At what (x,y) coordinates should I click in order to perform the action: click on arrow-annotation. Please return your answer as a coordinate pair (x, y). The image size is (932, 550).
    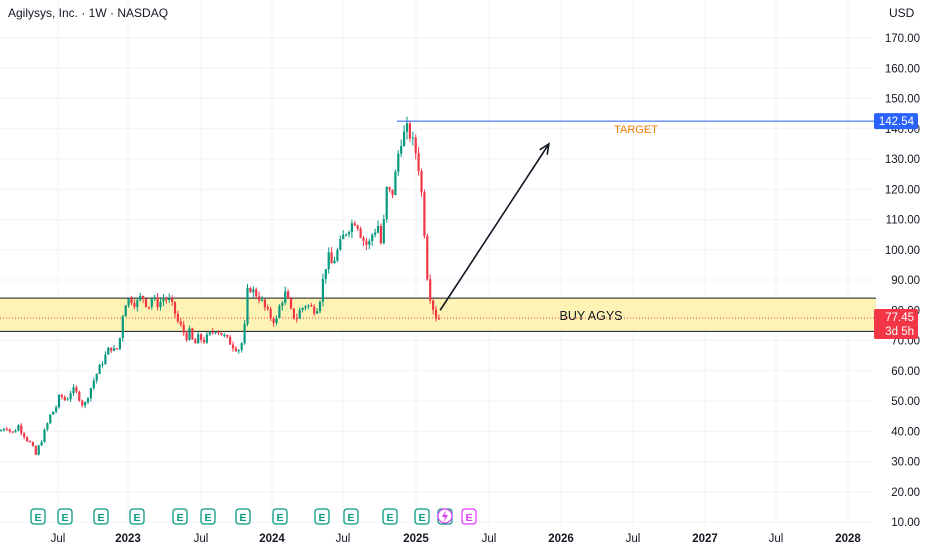
    Looking at the image, I should click on (494, 227).